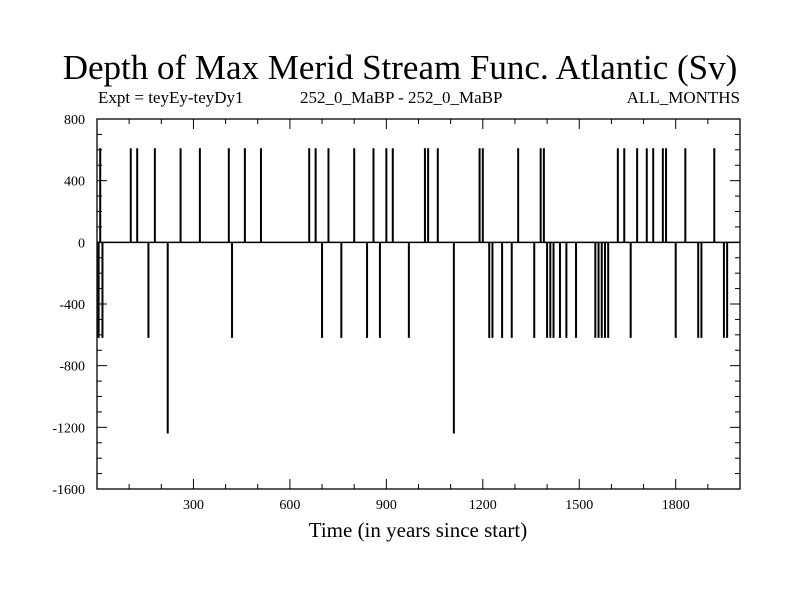  Describe the element at coordinates (72, 367) in the screenshot. I see `y-tick-label: -800` at that location.